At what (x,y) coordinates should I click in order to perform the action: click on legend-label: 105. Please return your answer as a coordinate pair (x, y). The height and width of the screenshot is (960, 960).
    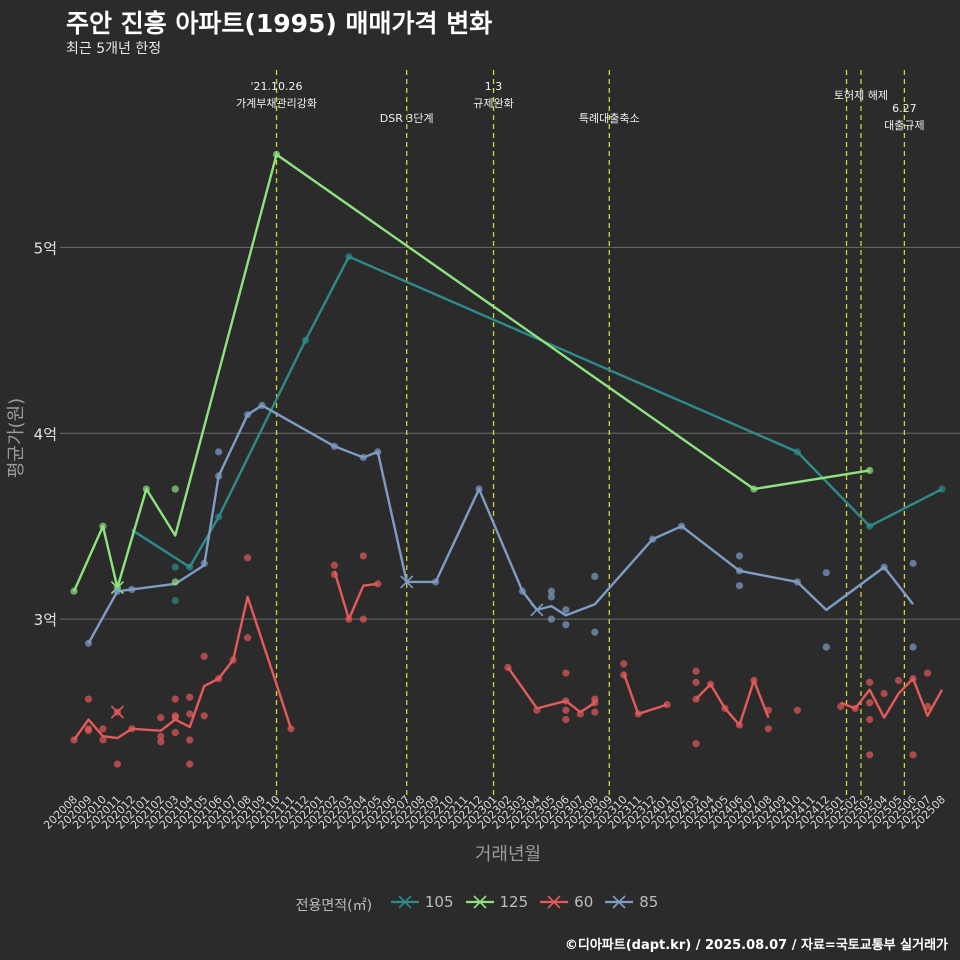
    Looking at the image, I should click on (439, 902).